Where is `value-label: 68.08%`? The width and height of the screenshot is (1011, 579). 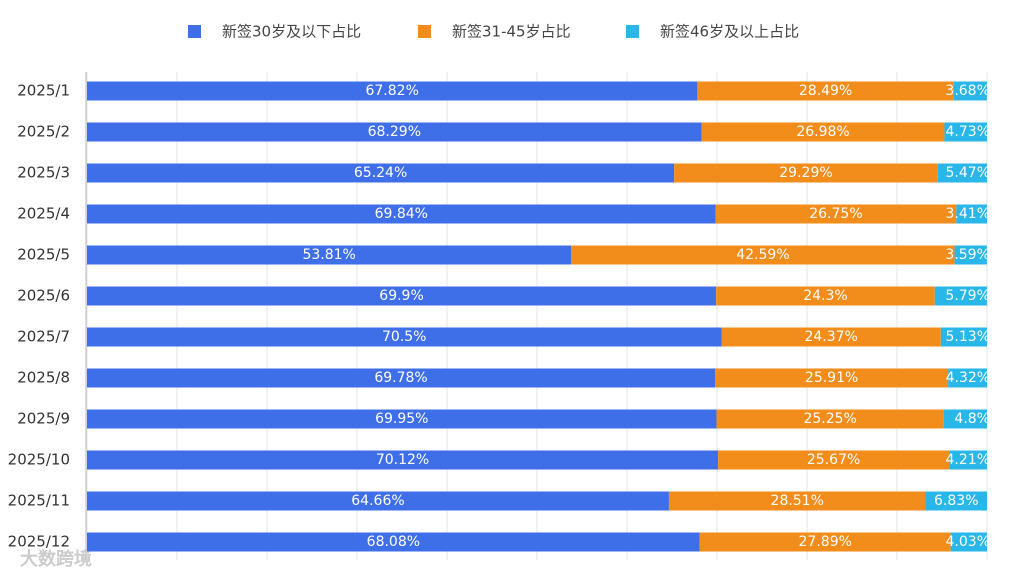
value-label: 68.08% is located at coordinates (393, 542).